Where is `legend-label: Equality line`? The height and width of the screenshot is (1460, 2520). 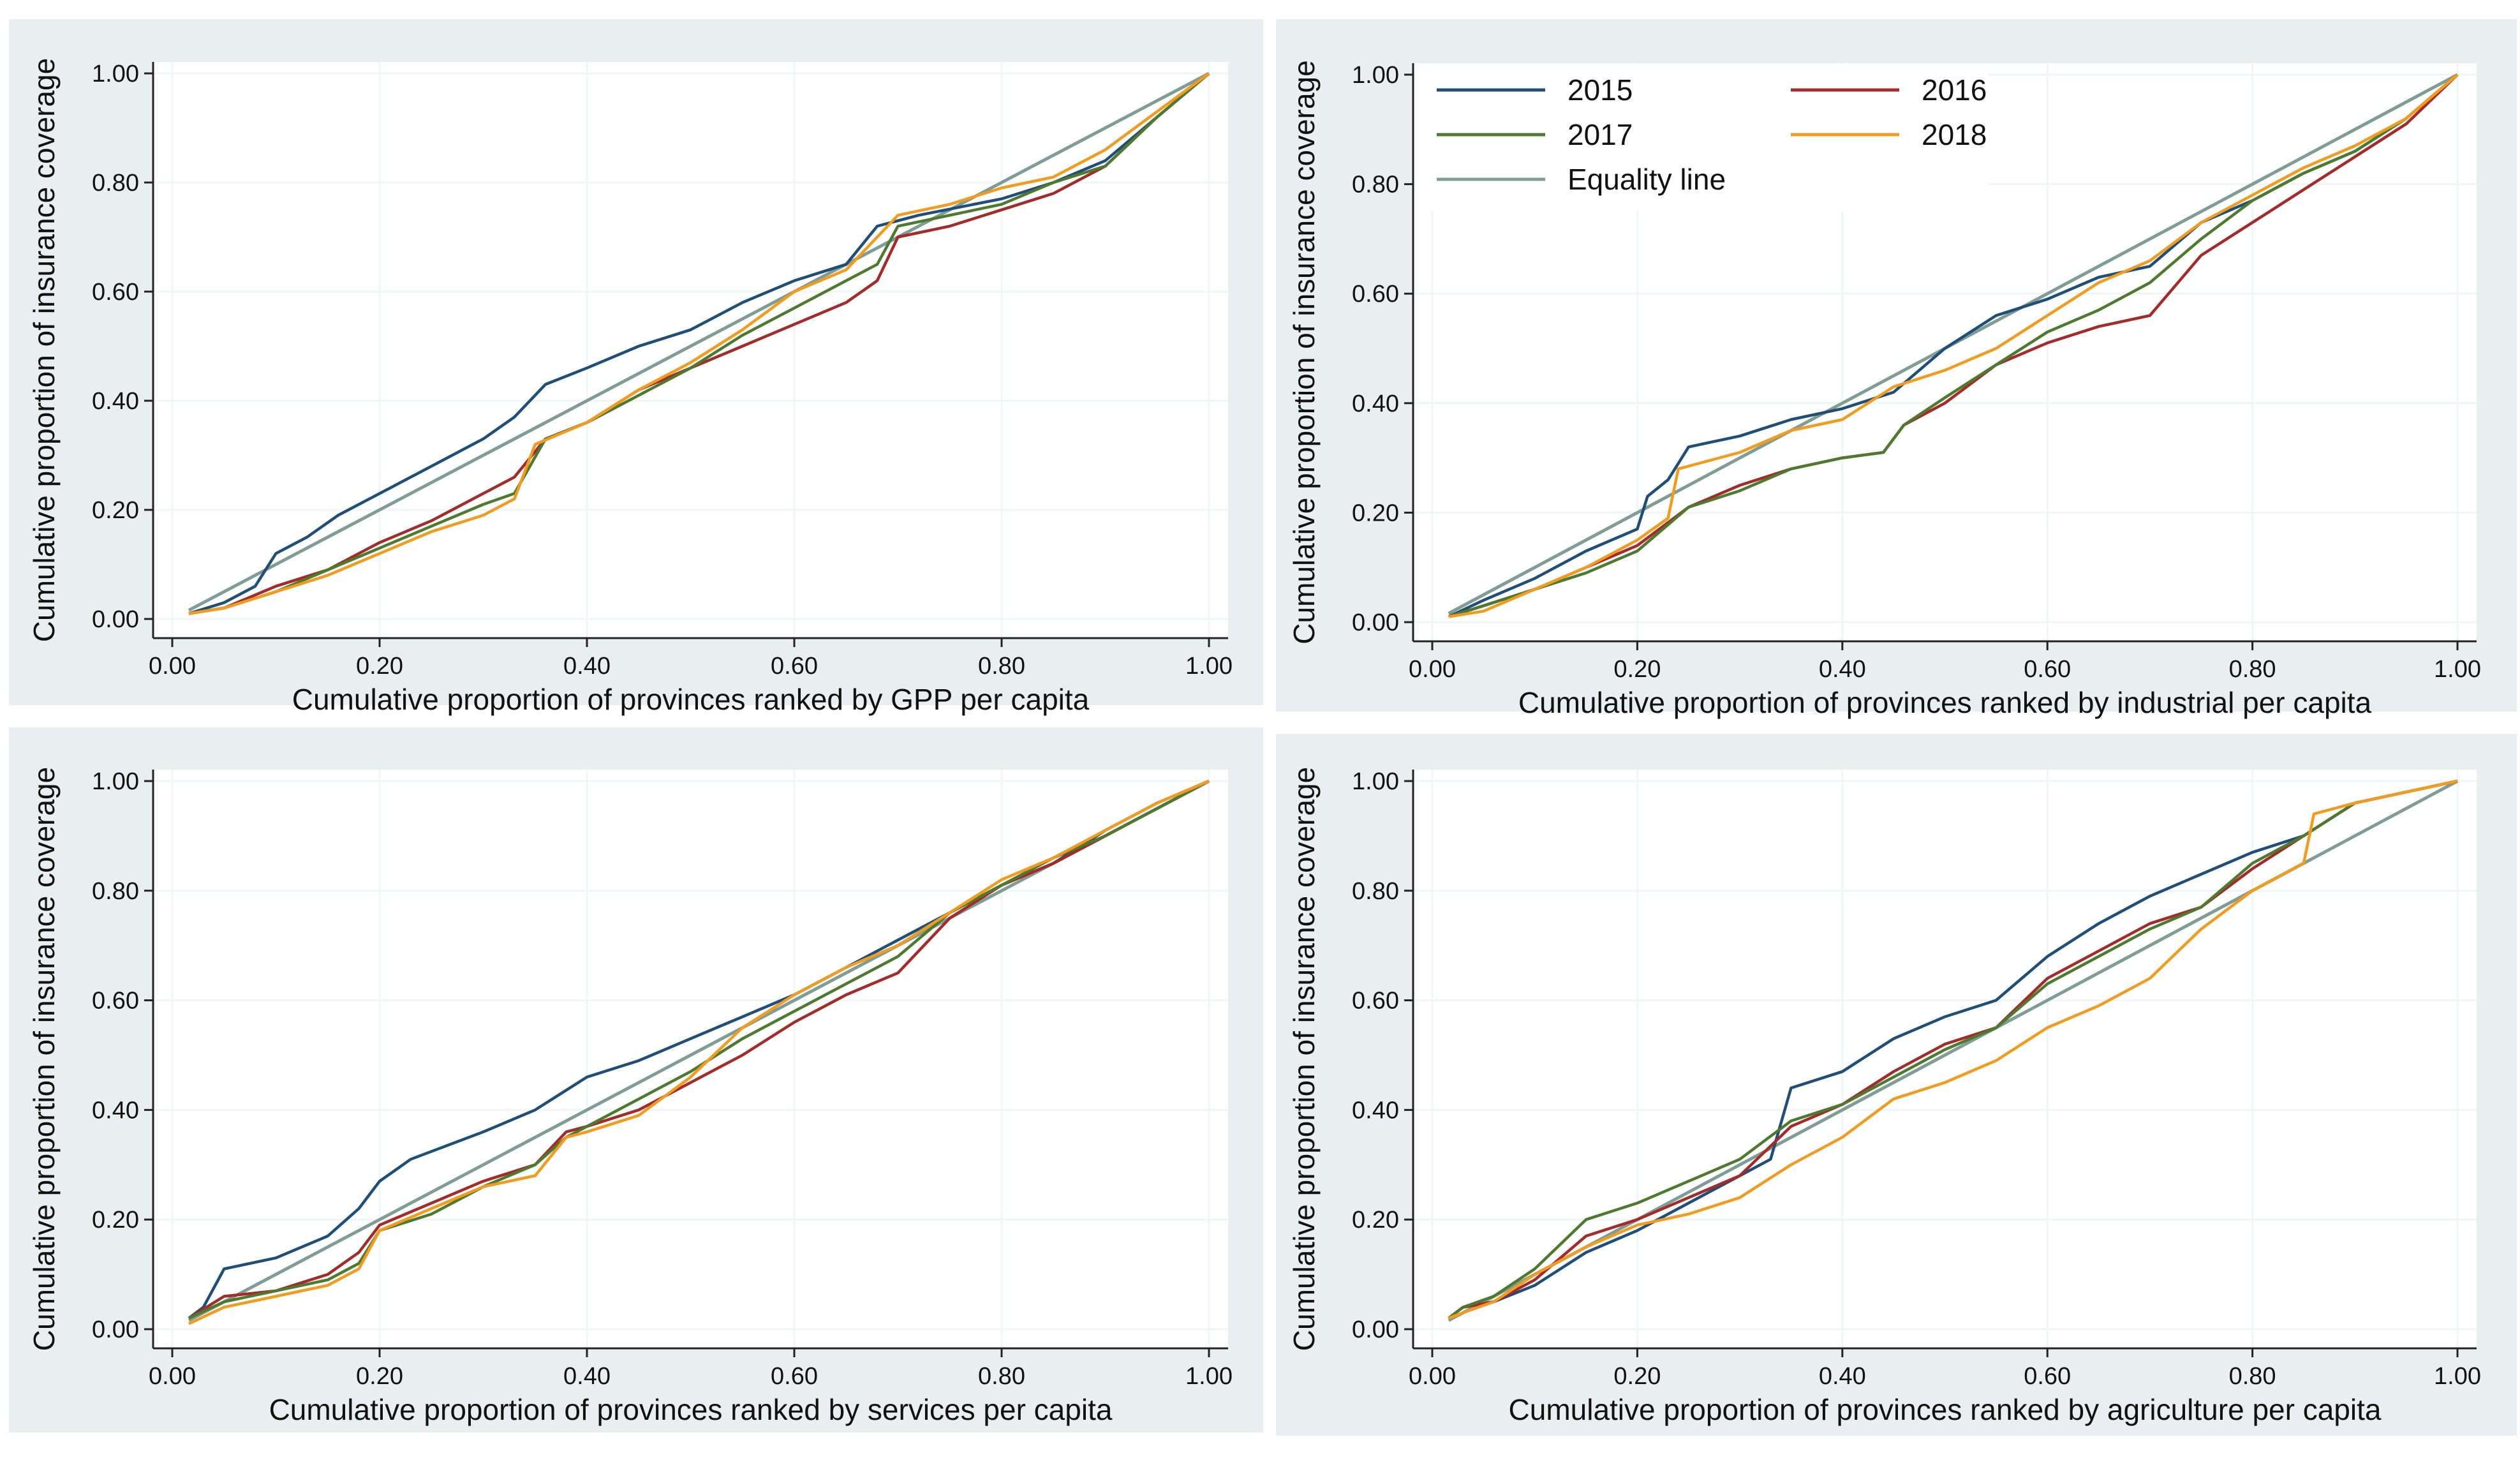 legend-label: Equality line is located at coordinates (1647, 179).